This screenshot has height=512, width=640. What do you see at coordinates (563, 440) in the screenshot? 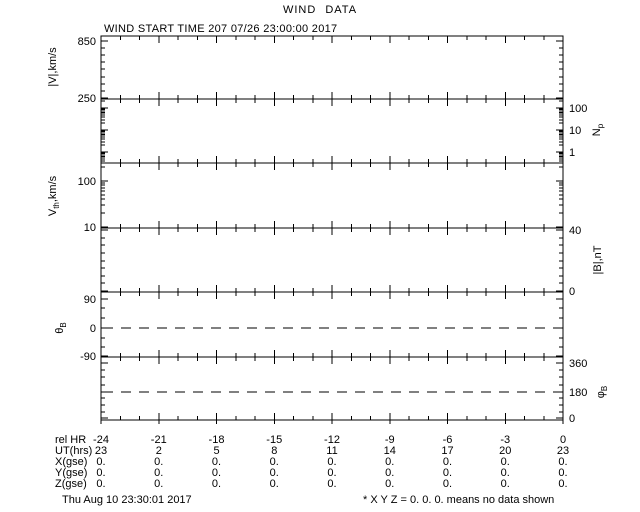
I see `table-cell: 0` at bounding box center [563, 440].